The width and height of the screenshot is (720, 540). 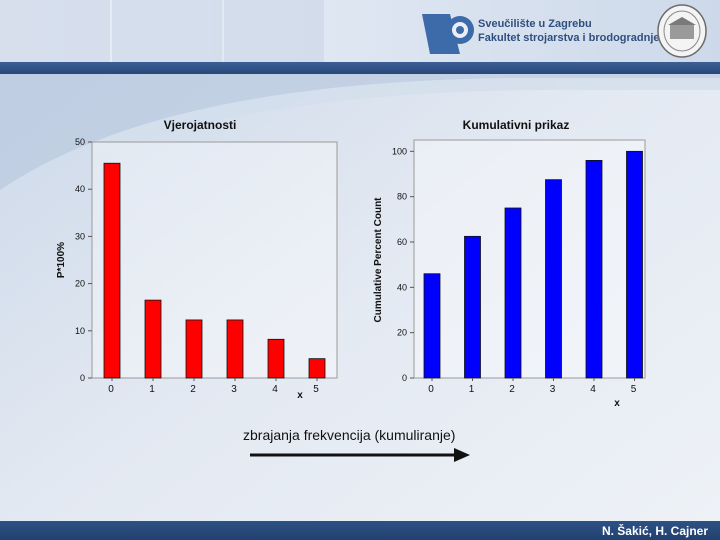 I want to click on footer-authors: N. Šakić, H. Cajner, so click(x=654, y=531).